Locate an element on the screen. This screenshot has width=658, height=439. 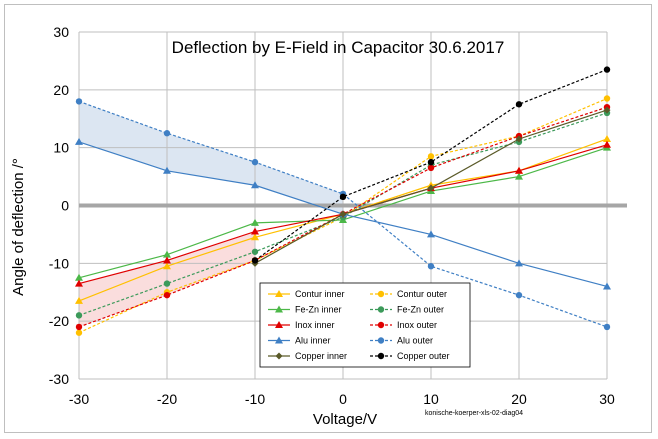
legend-label: Fe-Zn inner is located at coordinates (318, 310).